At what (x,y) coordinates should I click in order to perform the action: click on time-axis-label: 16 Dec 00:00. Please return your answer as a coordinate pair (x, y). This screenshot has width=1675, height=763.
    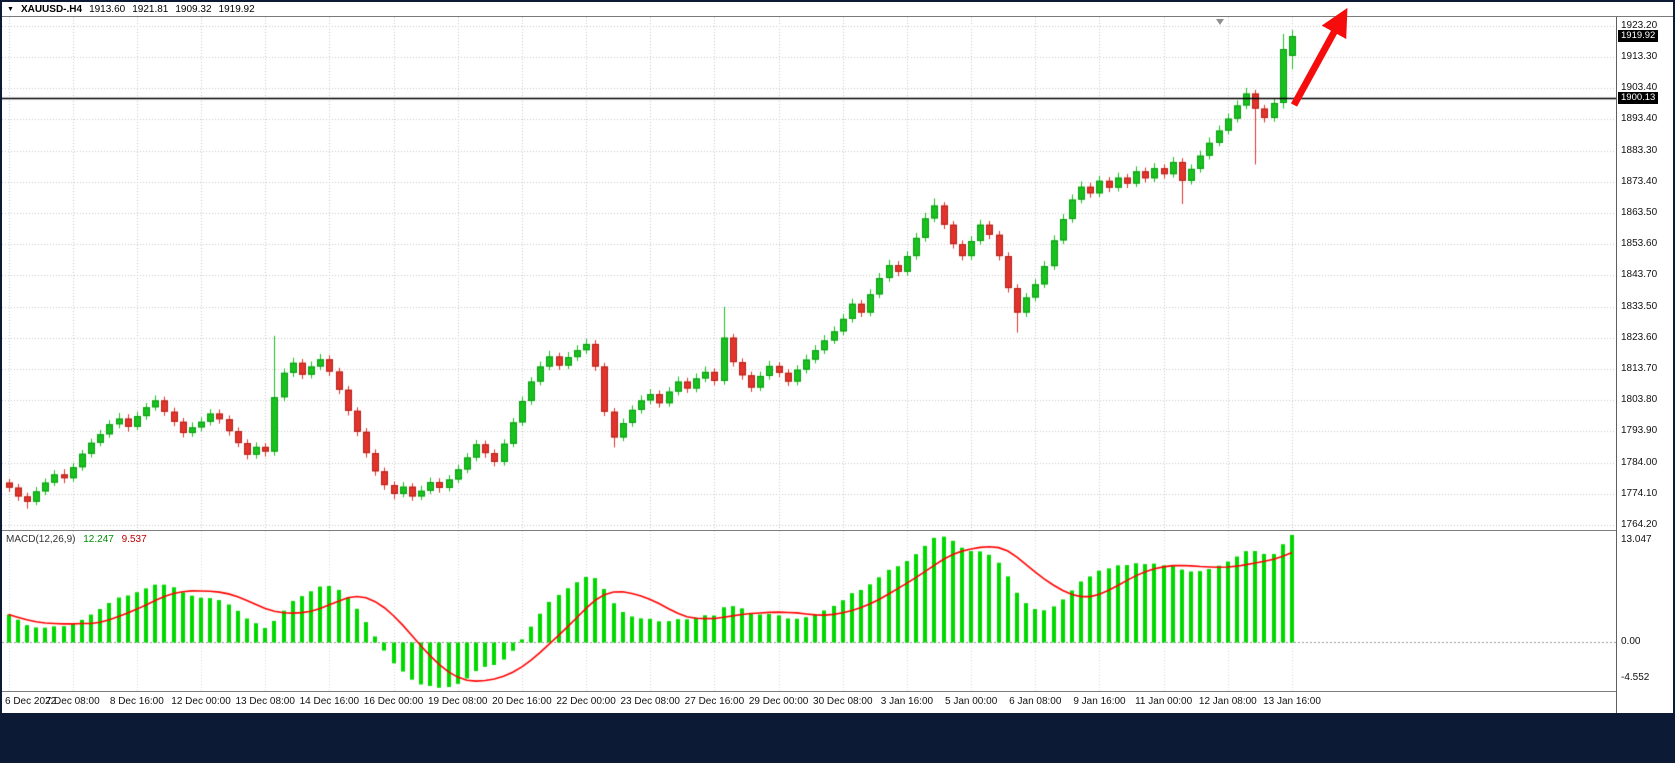
    Looking at the image, I should click on (393, 701).